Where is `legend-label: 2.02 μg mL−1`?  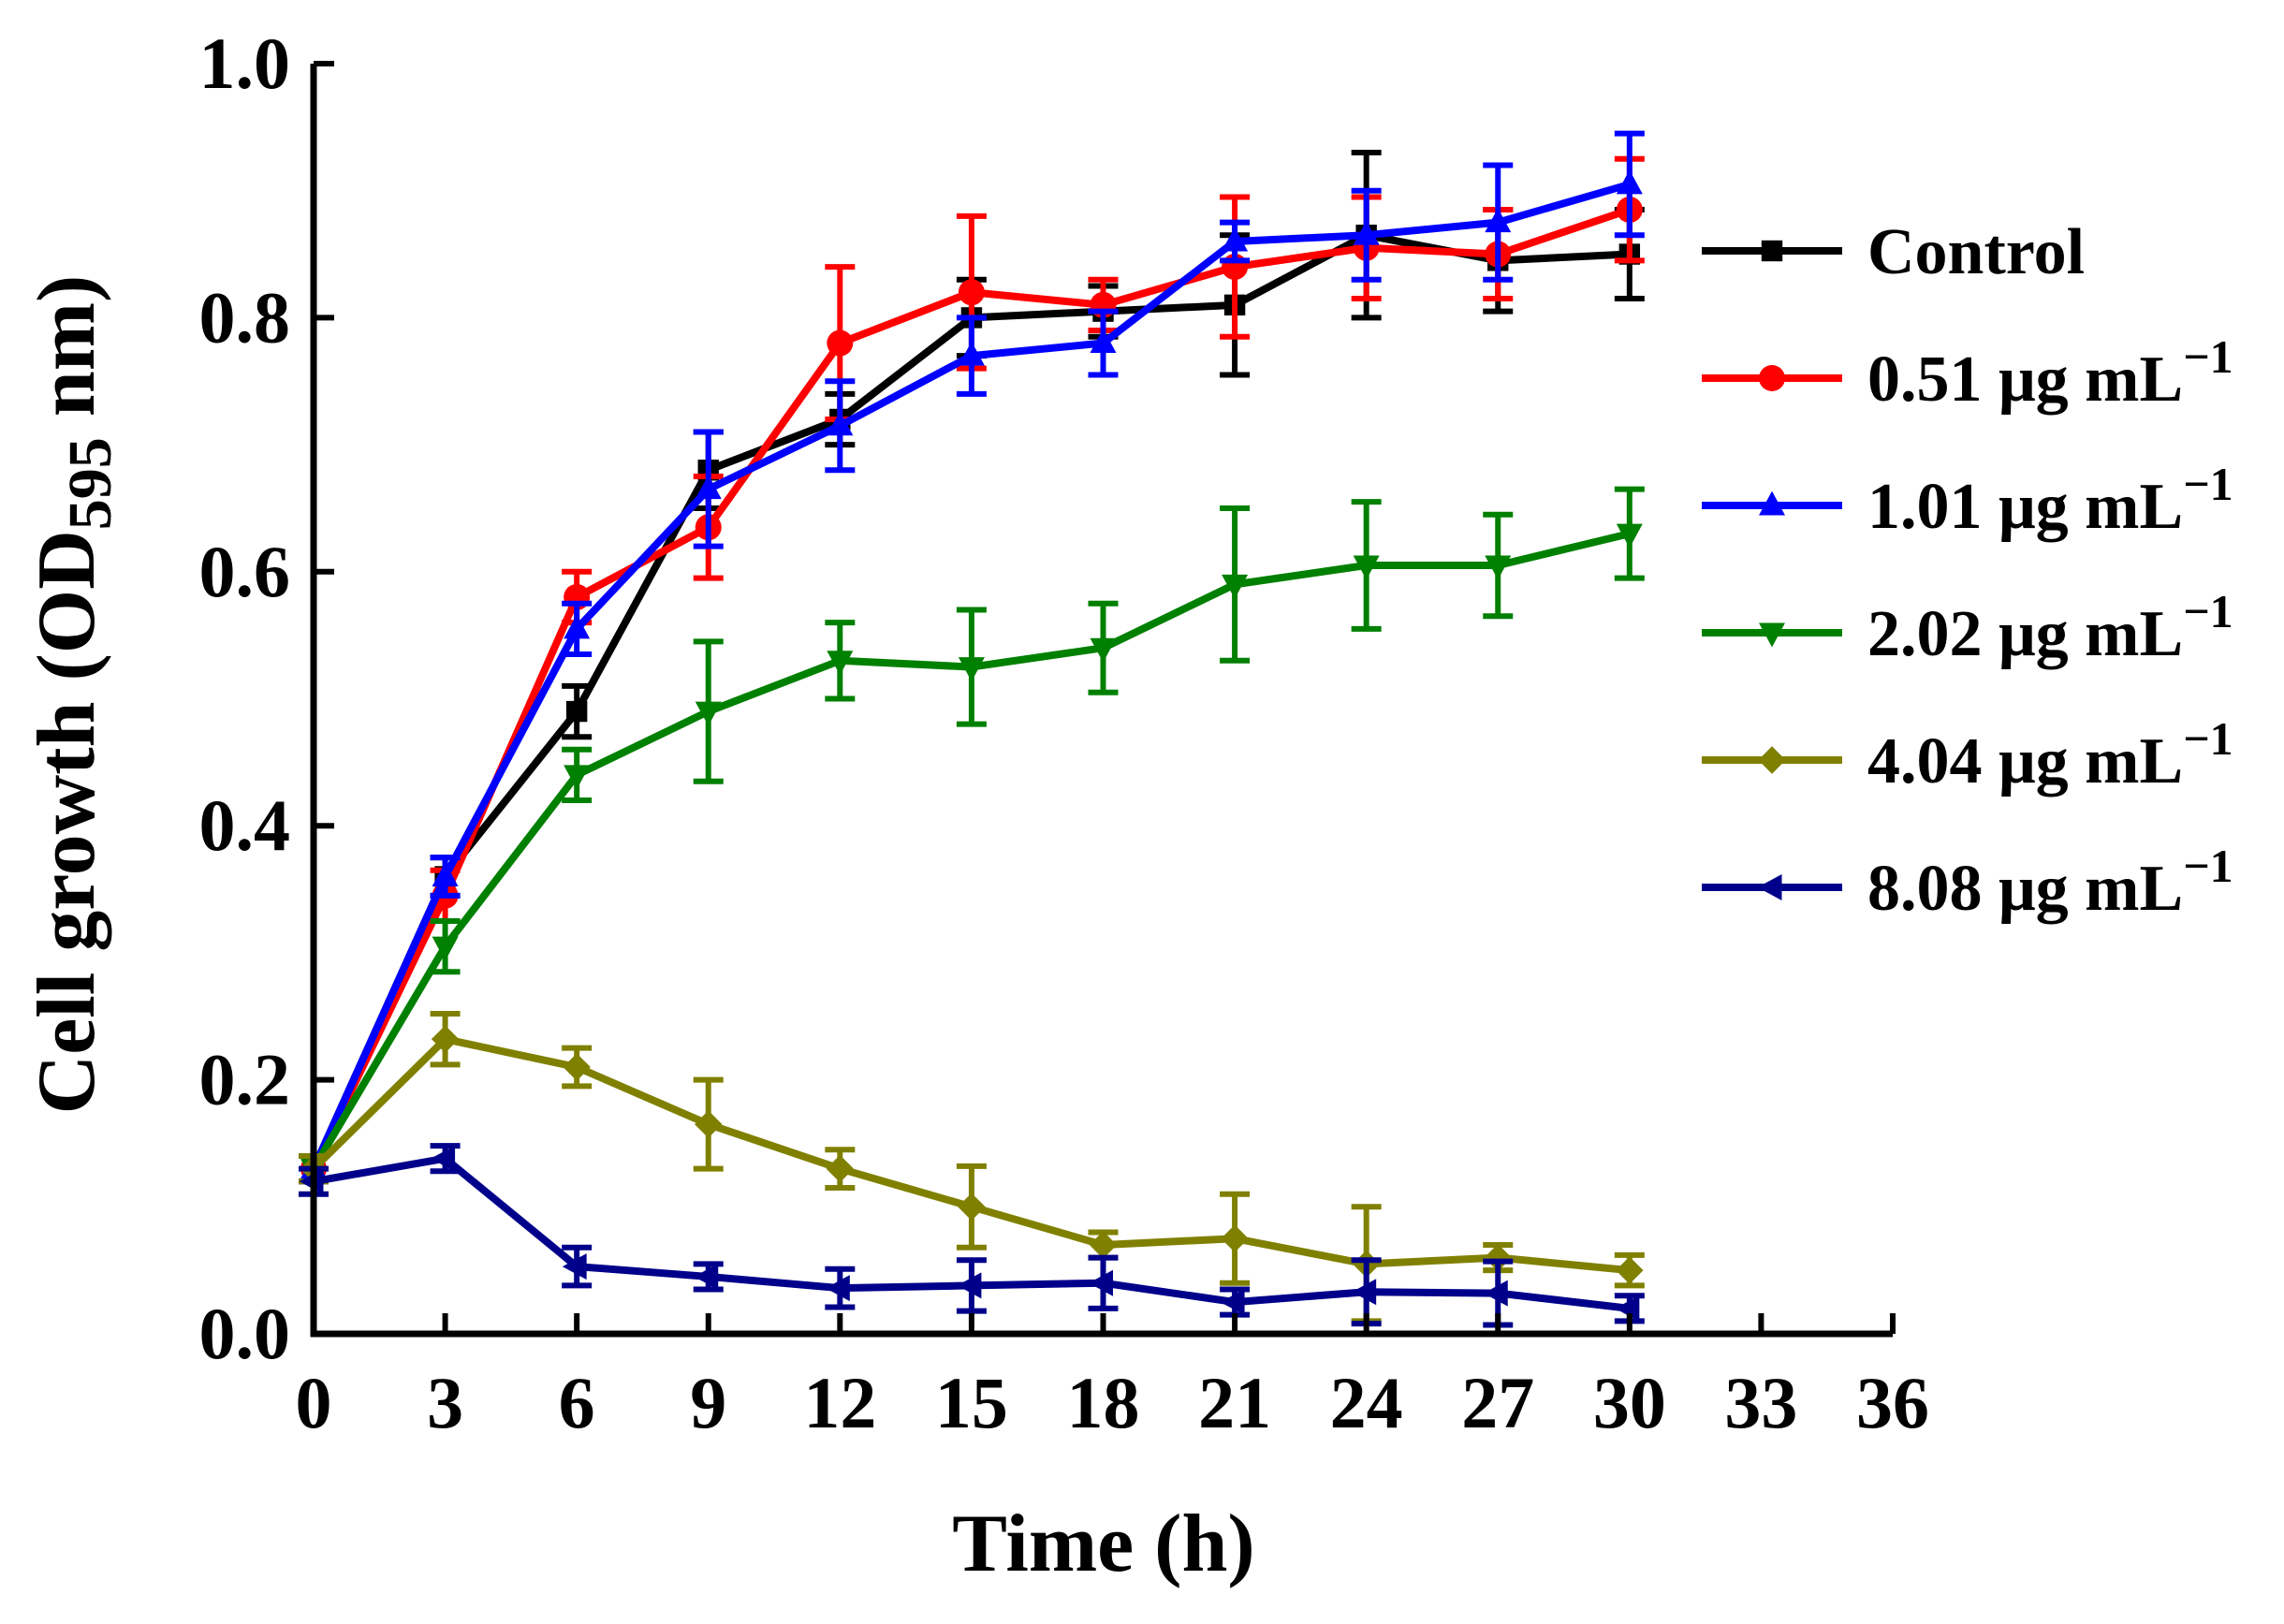
legend-label: 2.02 μg mL−1 is located at coordinates (2050, 627).